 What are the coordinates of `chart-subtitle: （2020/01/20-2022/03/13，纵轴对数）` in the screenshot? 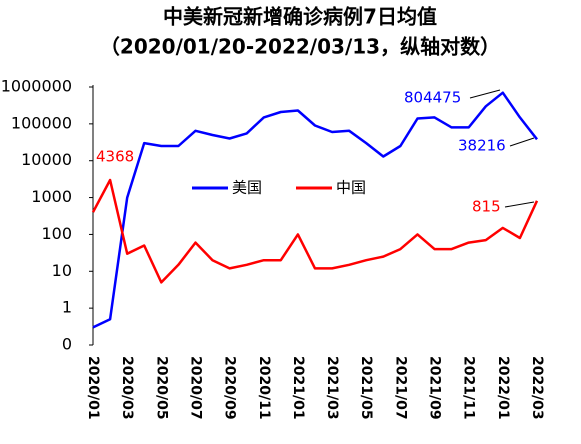 It's located at (300, 47).